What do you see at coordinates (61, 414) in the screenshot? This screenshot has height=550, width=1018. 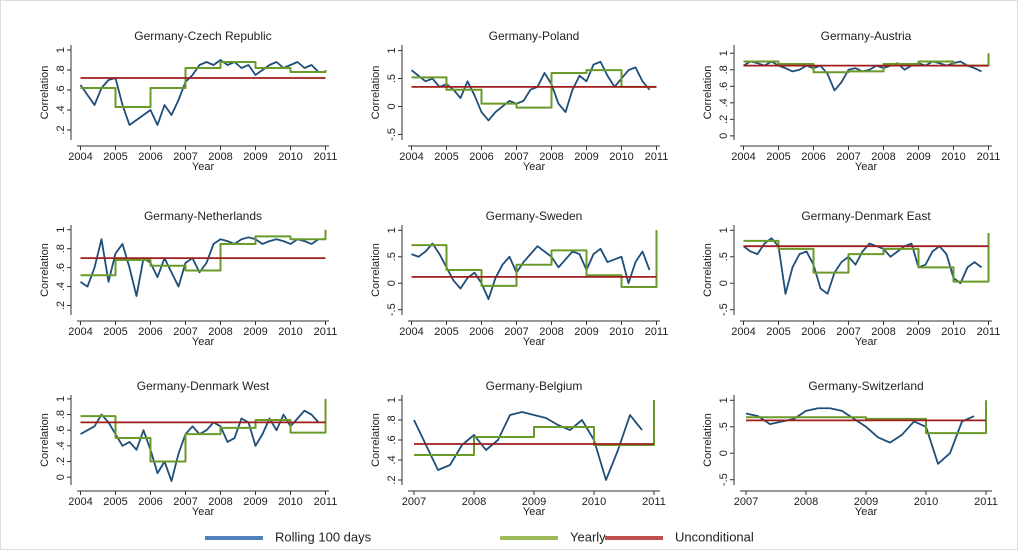 I see `y-tick-label: .8` at bounding box center [61, 414].